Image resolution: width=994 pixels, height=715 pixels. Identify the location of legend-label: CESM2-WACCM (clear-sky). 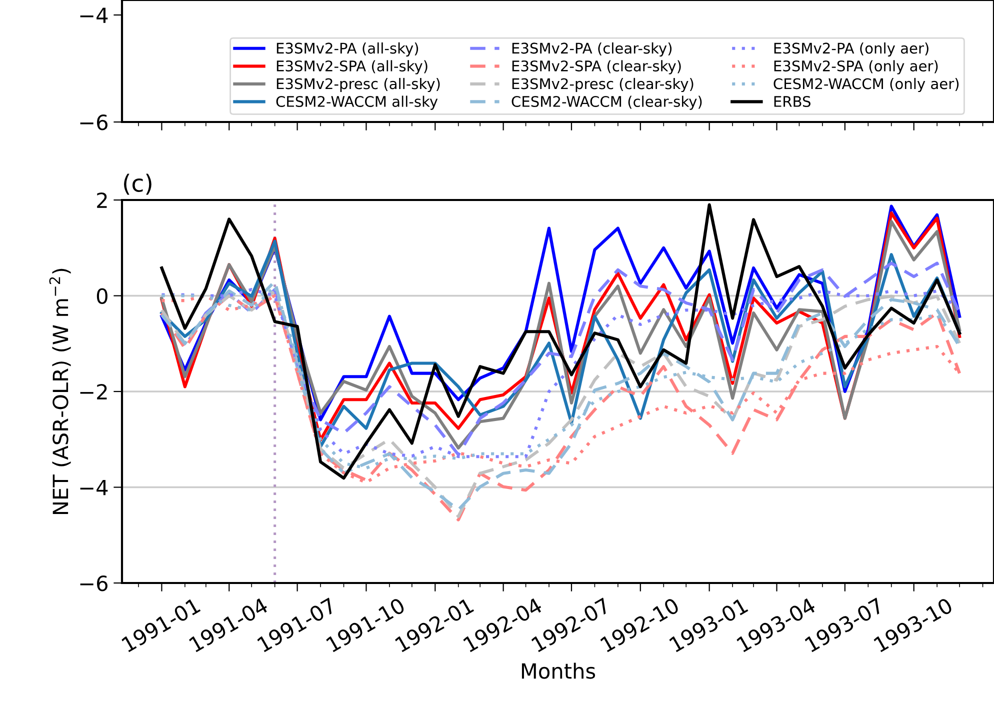
(607, 103).